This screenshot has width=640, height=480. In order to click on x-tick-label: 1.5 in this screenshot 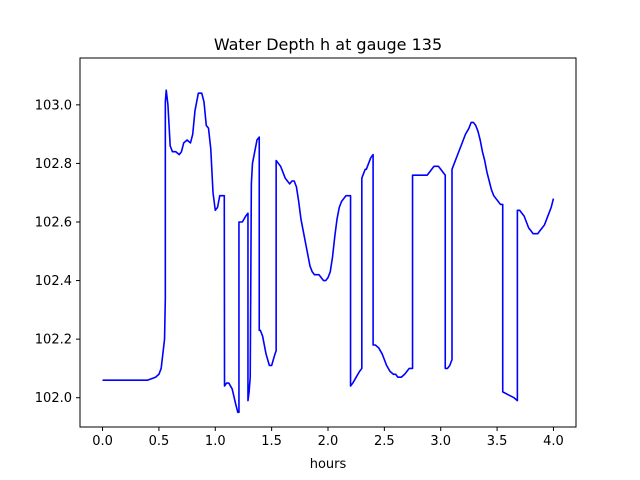, I will do `click(271, 441)`.